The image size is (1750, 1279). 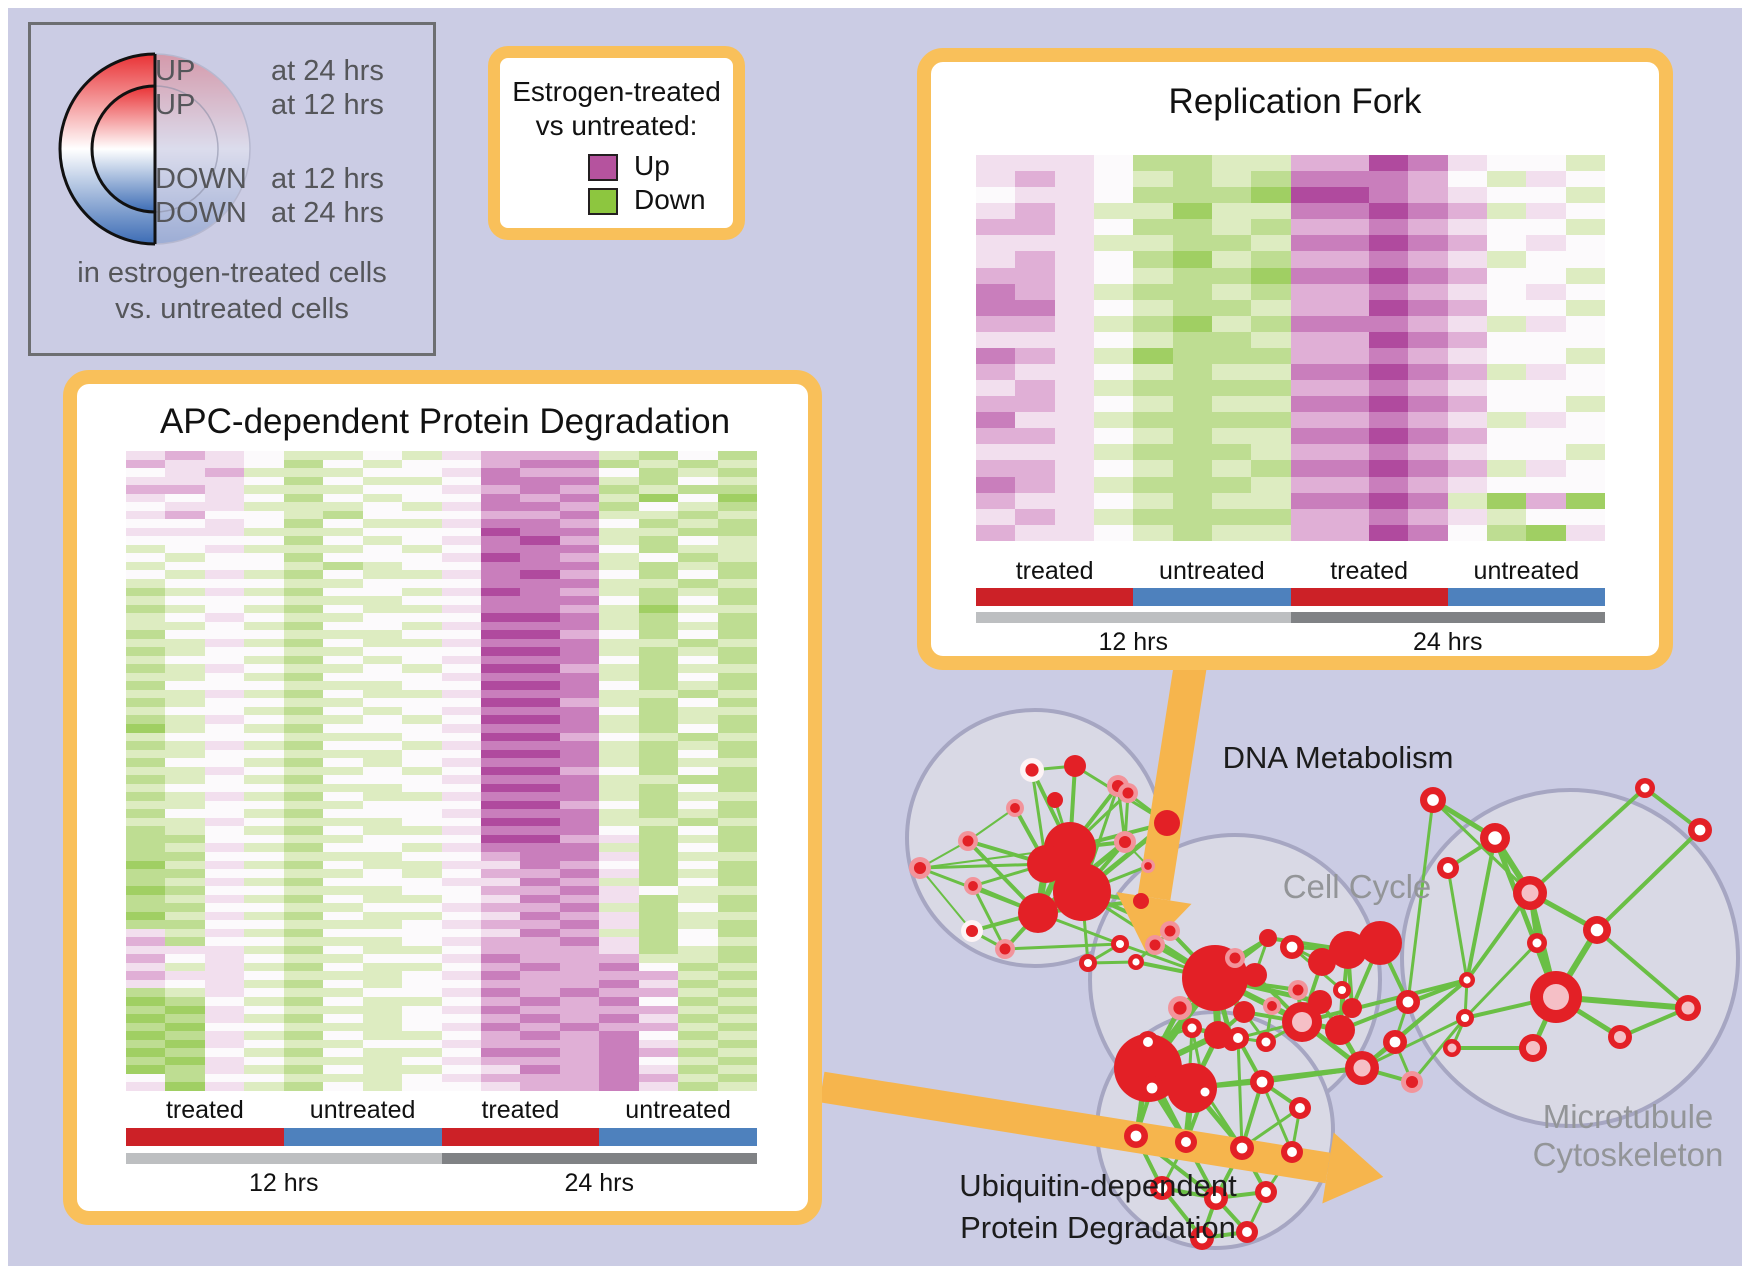 I want to click on rf-time-label-24: 24 hrs, so click(x=1448, y=642).